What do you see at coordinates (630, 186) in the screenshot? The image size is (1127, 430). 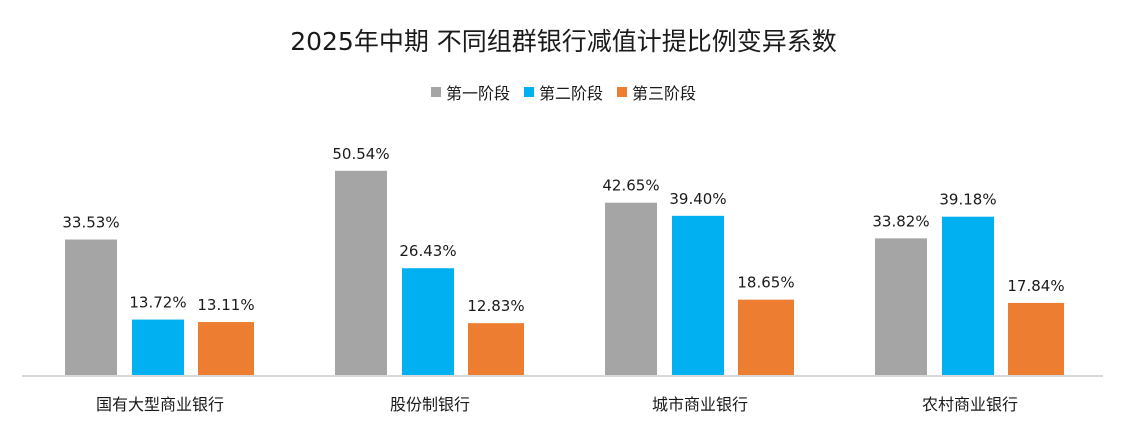 I see `data-label: 42.65%` at bounding box center [630, 186].